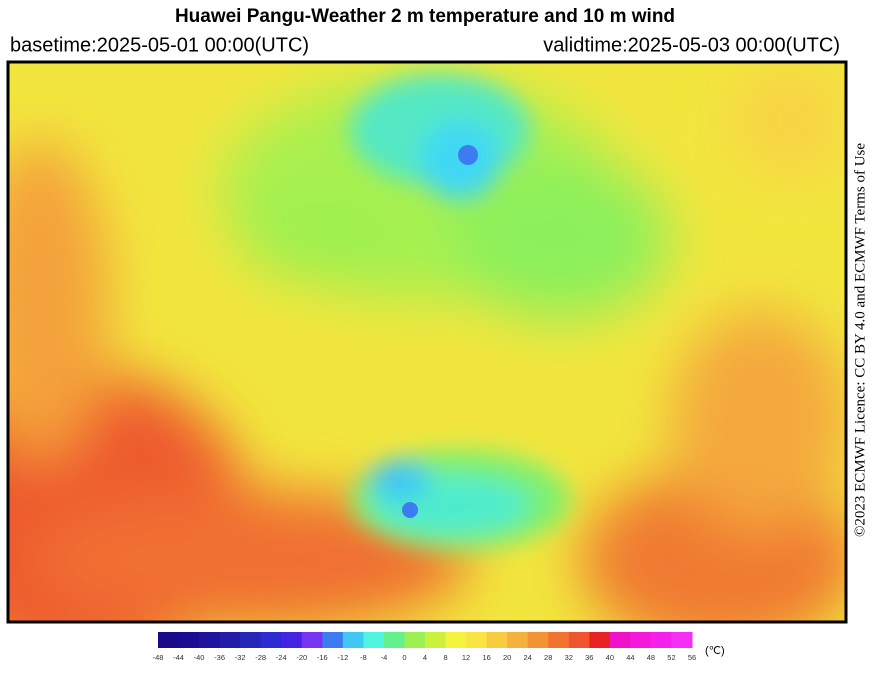  Describe the element at coordinates (445, 657) in the screenshot. I see `colorbar-tick-label: 8` at that location.